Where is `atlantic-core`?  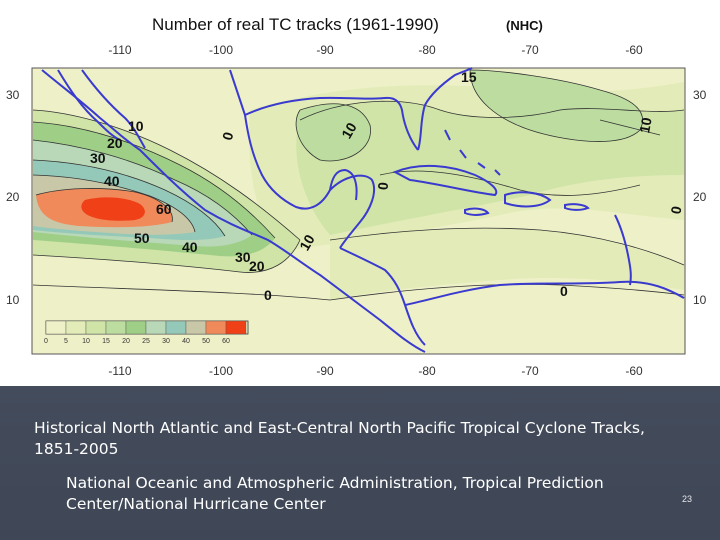
atlantic-core is located at coordinates (556, 106).